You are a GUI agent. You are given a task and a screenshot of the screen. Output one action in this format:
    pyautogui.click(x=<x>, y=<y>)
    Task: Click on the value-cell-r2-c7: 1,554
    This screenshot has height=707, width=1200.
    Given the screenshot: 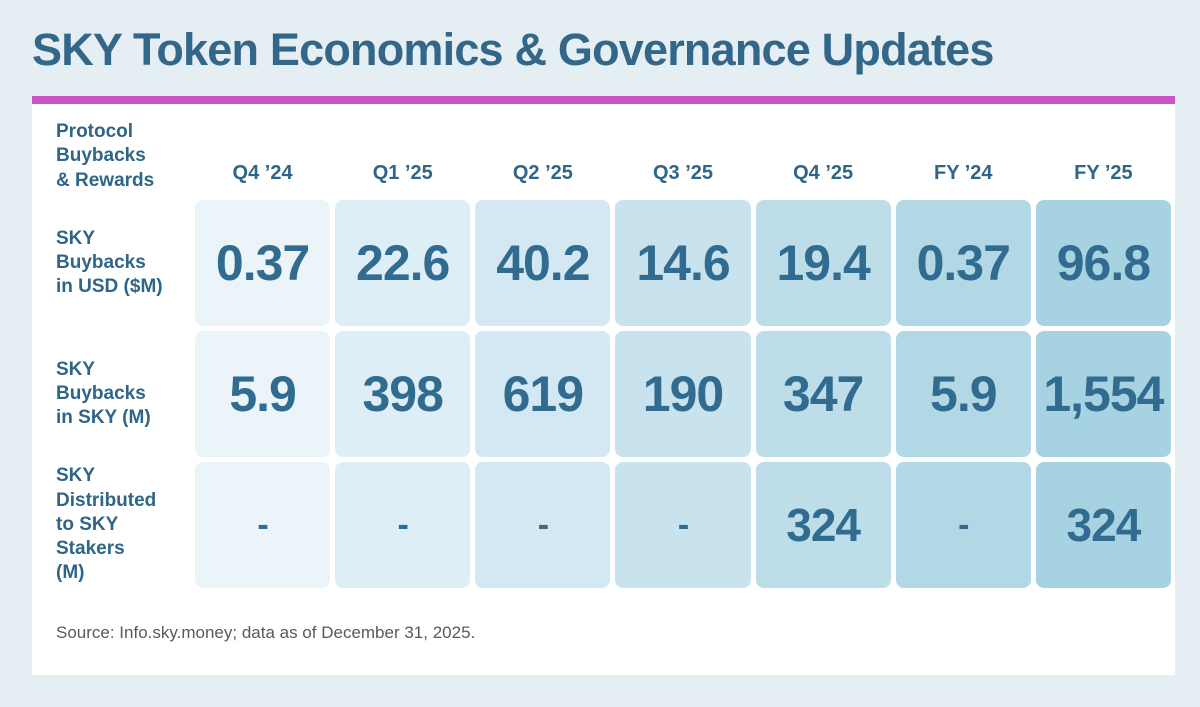 What is the action you would take?
    pyautogui.click(x=1103, y=394)
    